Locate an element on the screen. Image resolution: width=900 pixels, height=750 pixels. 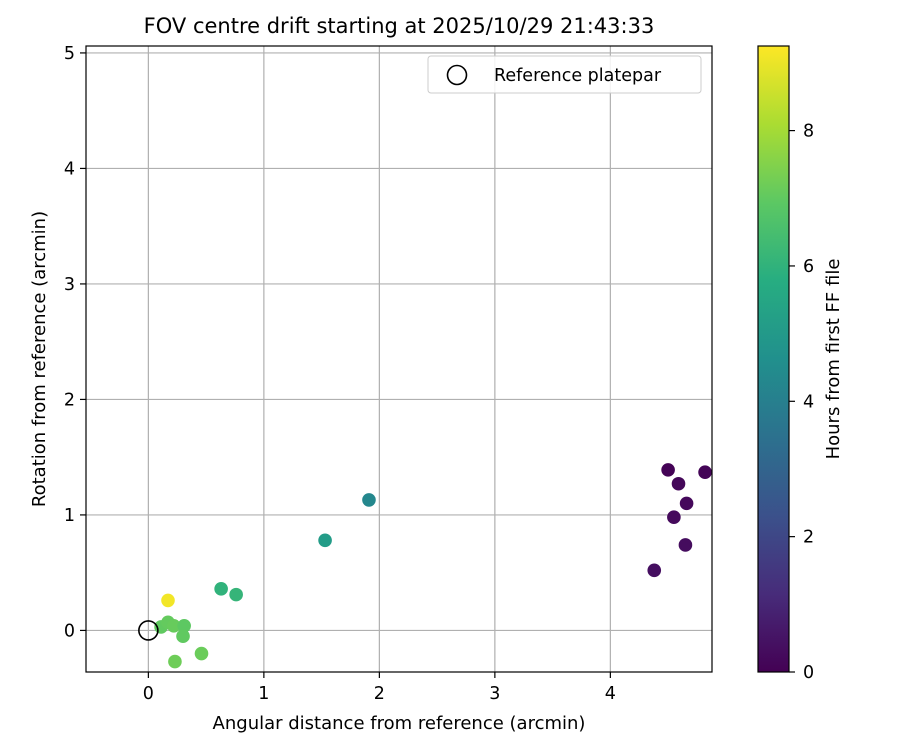
legend: Reference platepar is located at coordinates (564, 74).